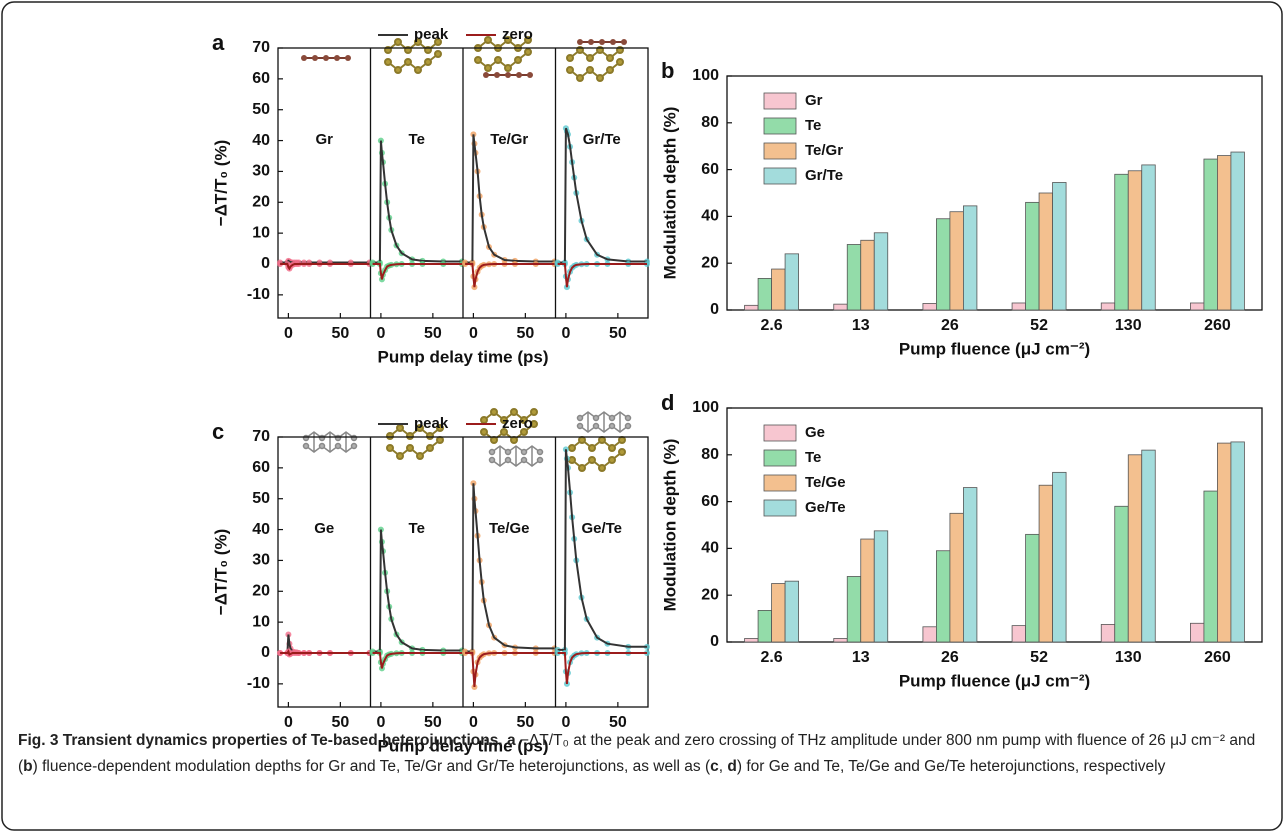 Image resolution: width=1284 pixels, height=833 pixels. What do you see at coordinates (601, 528) in the screenshot?
I see `subplot-label: Ge/Te` at bounding box center [601, 528].